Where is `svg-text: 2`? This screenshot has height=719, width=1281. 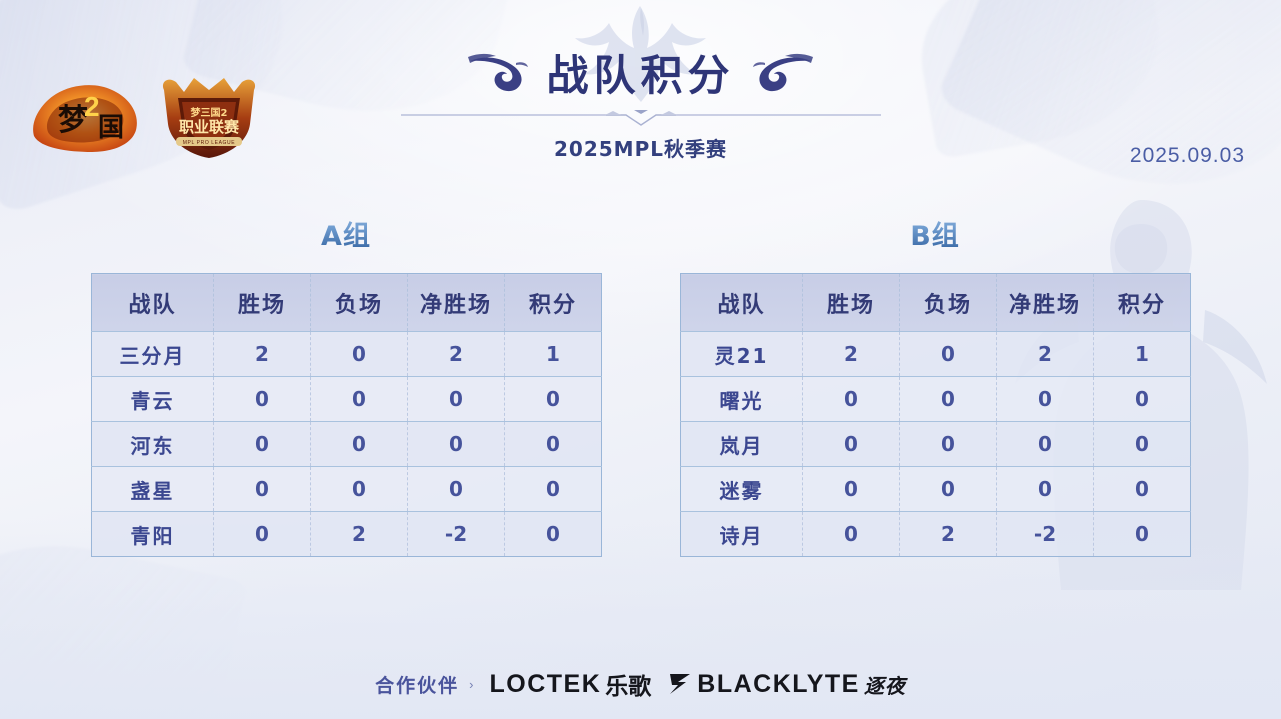 svg-text: 2 is located at coordinates (92, 106).